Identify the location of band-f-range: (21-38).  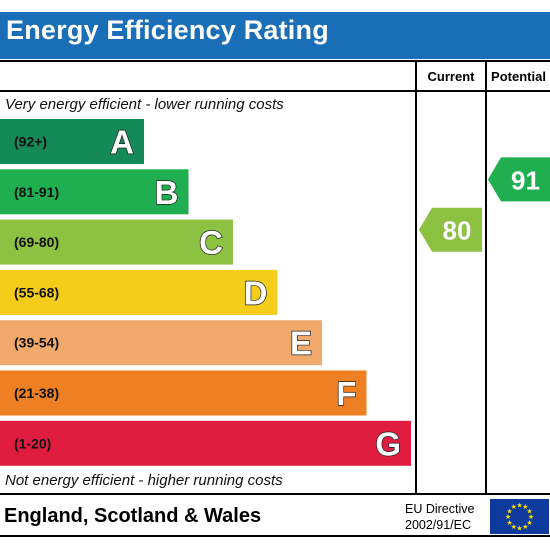
(36, 393).